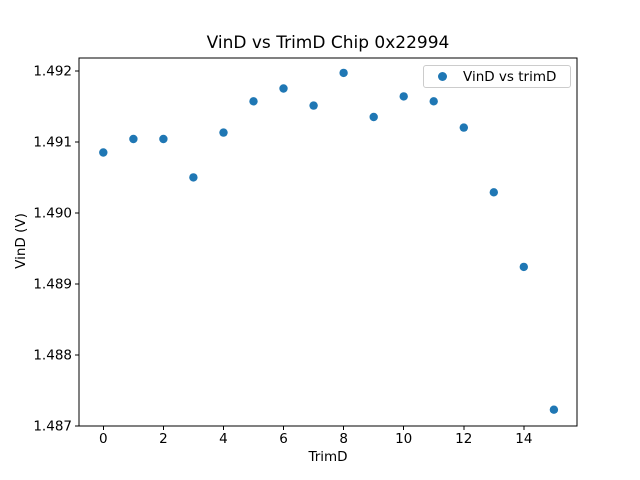  I want to click on x-tick-label: 8, so click(343, 439).